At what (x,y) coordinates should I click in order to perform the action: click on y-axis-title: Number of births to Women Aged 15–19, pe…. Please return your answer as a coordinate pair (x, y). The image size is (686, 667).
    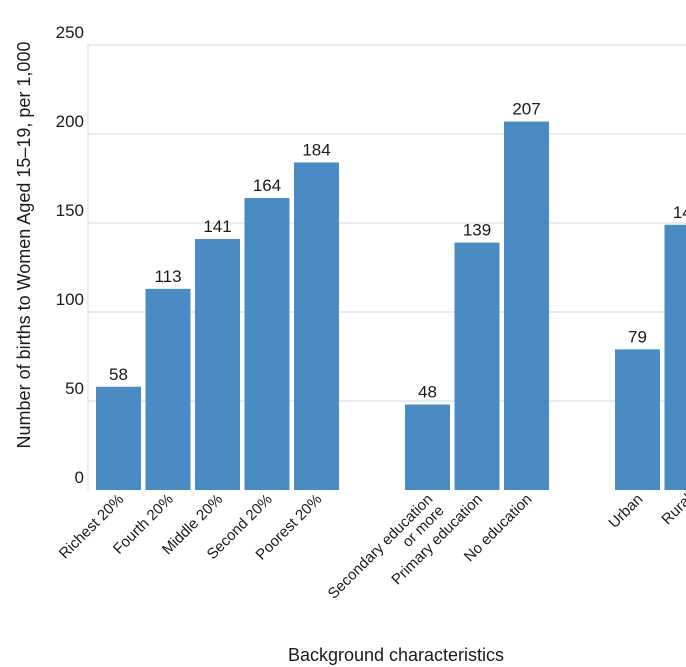
    Looking at the image, I should click on (24, 245).